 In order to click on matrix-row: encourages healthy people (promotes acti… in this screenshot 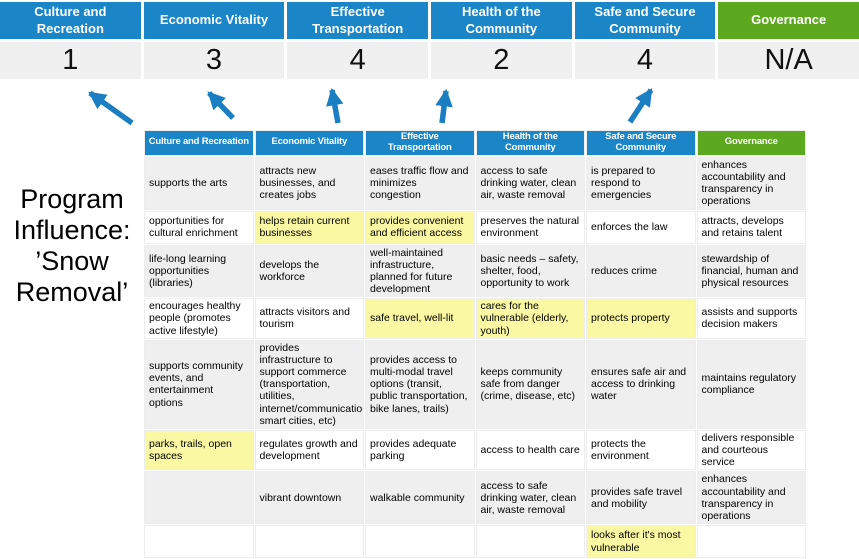, I will do `click(475, 318)`.